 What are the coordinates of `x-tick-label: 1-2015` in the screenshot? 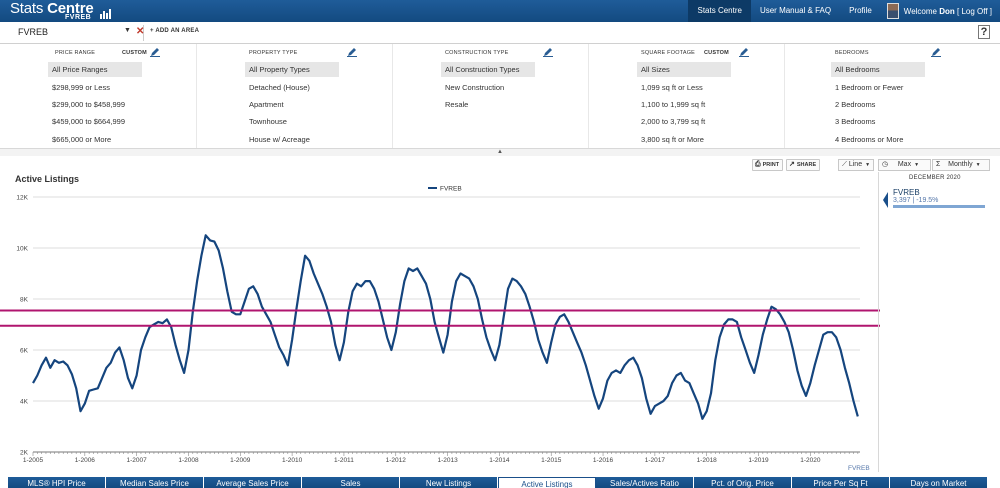 It's located at (551, 460).